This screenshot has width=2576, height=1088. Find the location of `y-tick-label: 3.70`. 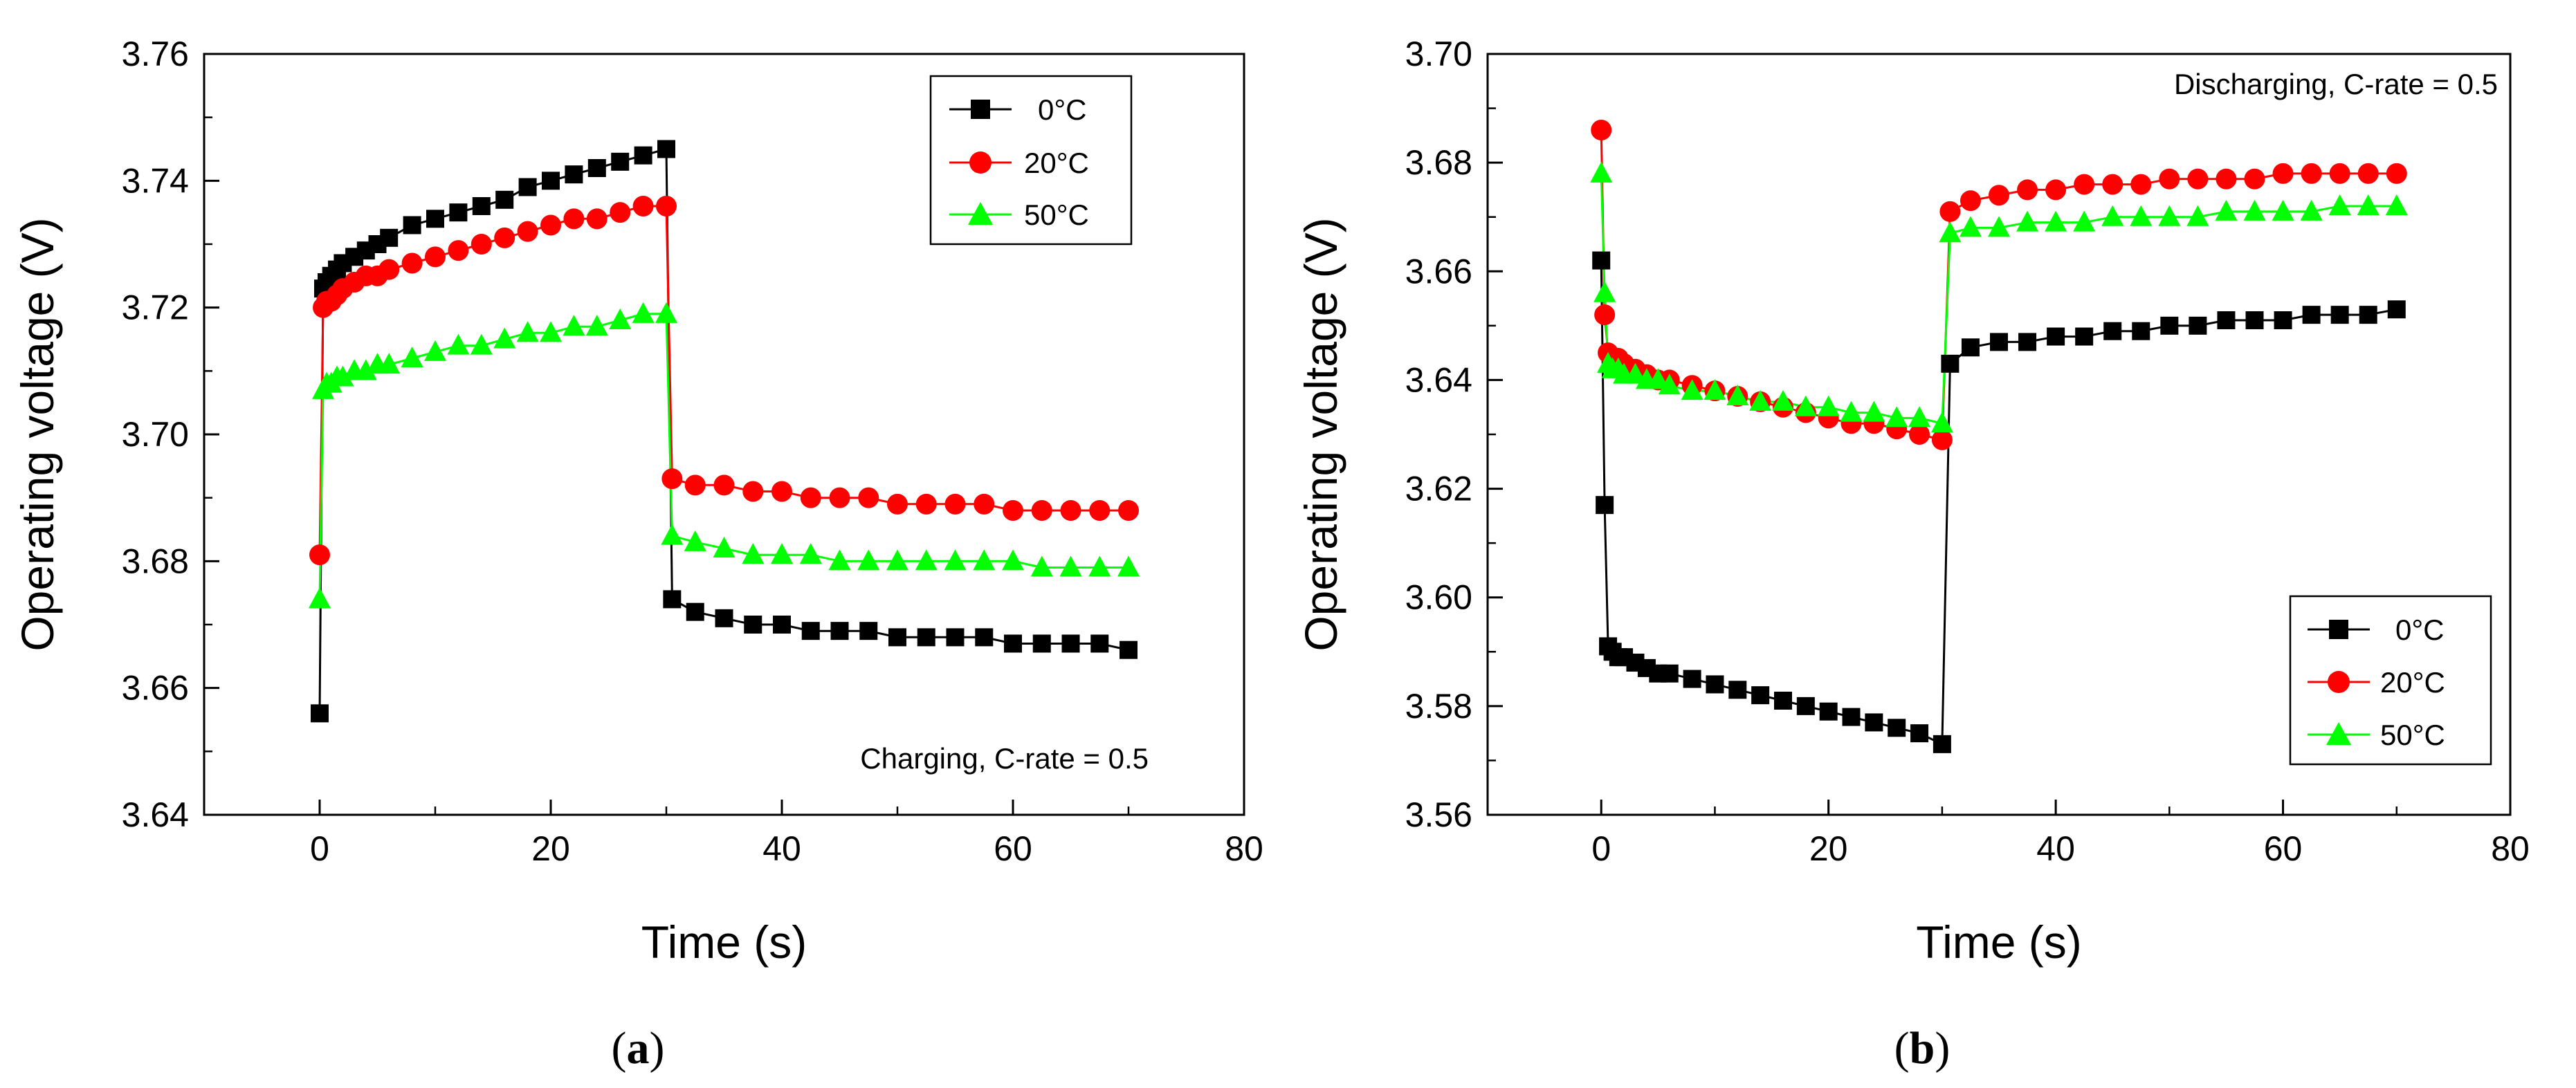

y-tick-label: 3.70 is located at coordinates (156, 435).